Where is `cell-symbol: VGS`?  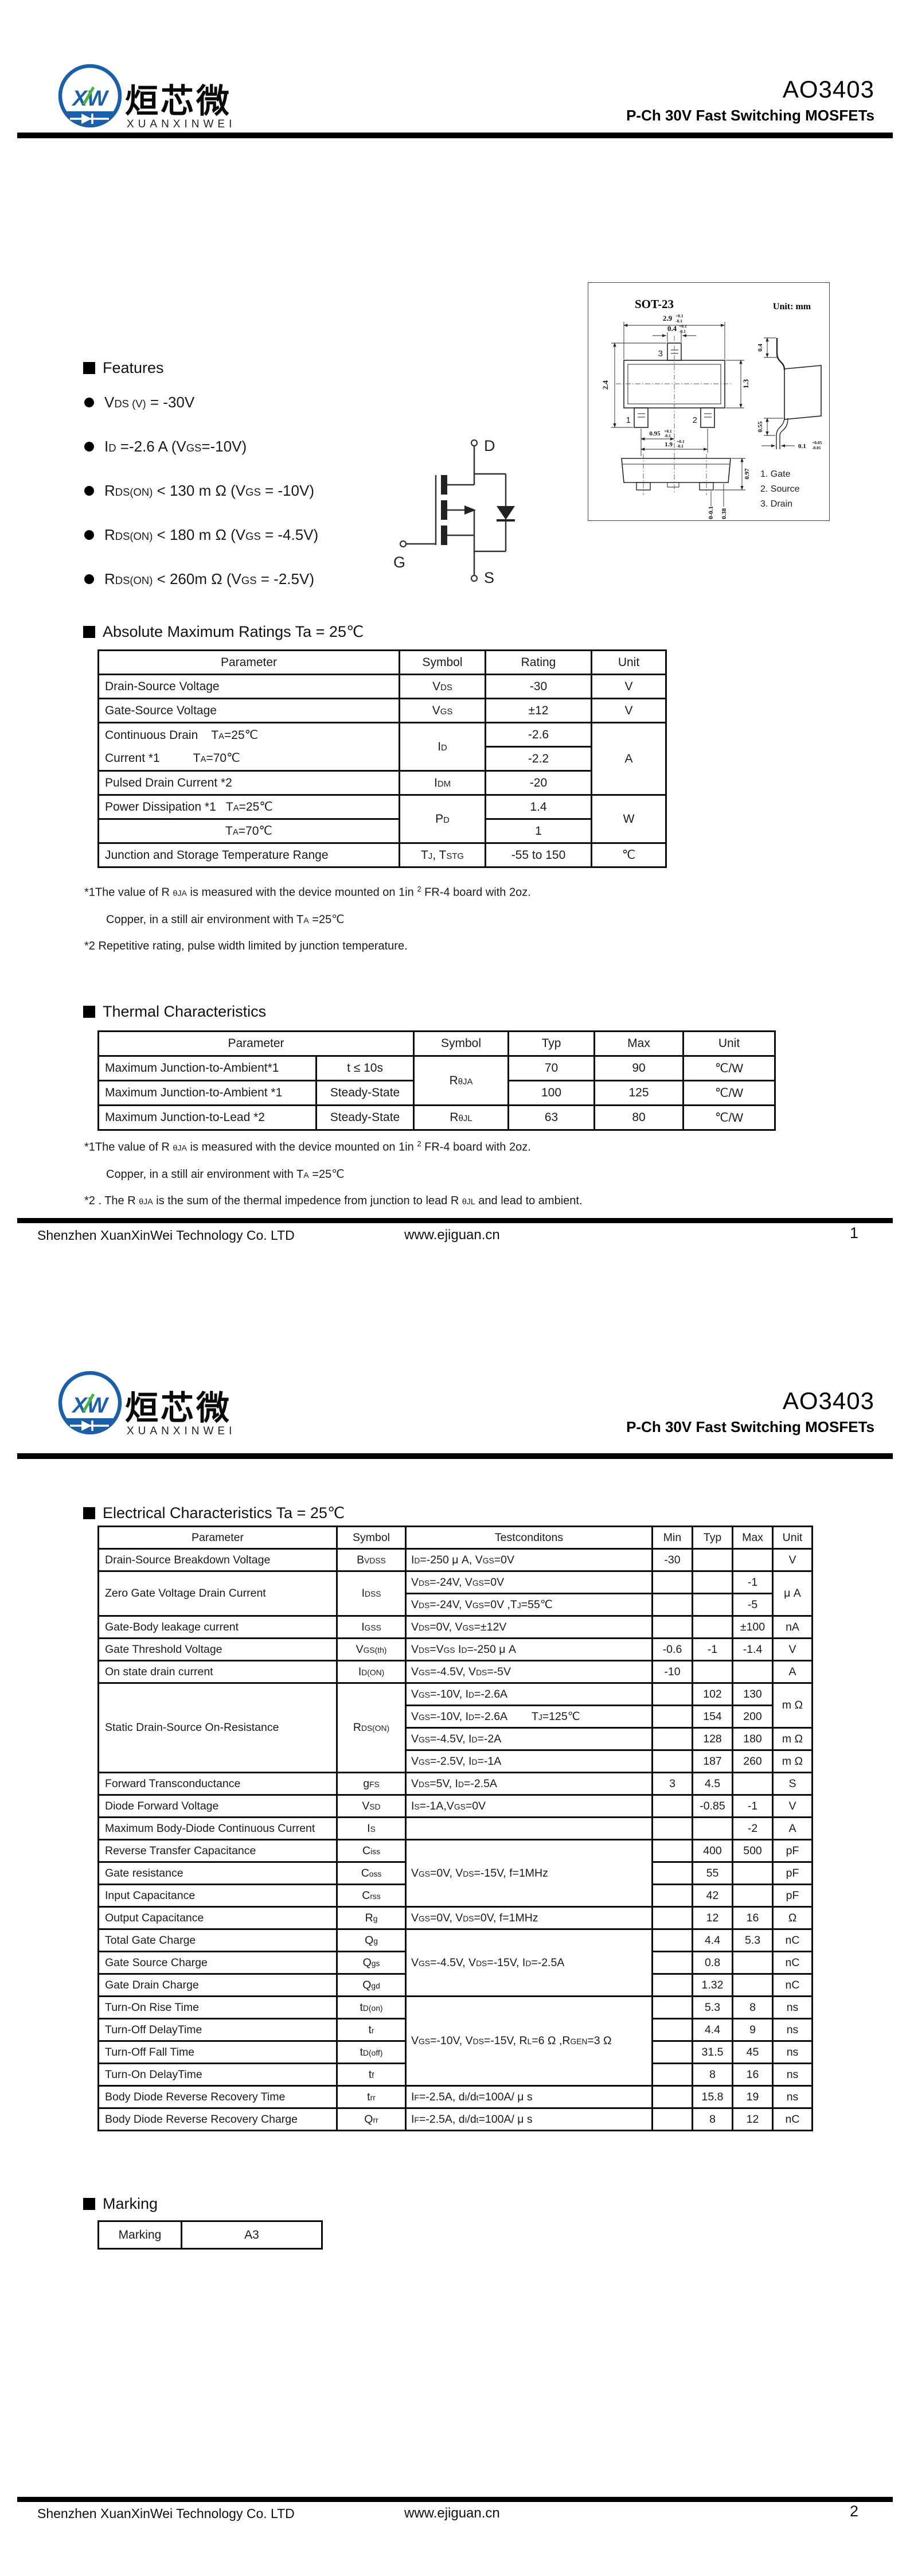 cell-symbol: VGS is located at coordinates (442, 710).